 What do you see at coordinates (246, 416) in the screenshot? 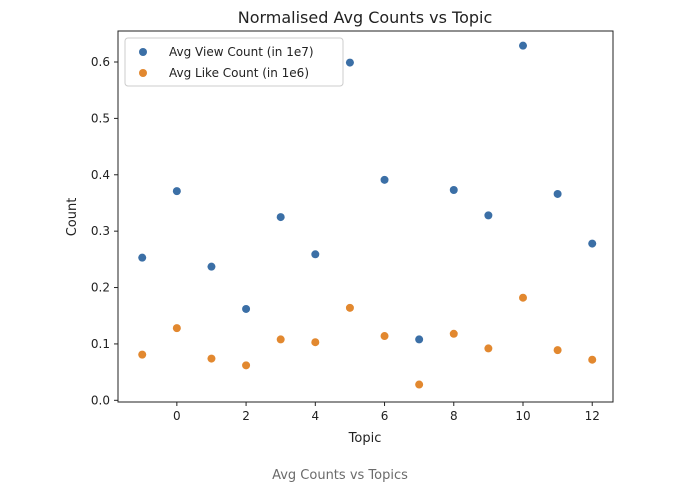
I see `x-tick-label: 2` at bounding box center [246, 416].